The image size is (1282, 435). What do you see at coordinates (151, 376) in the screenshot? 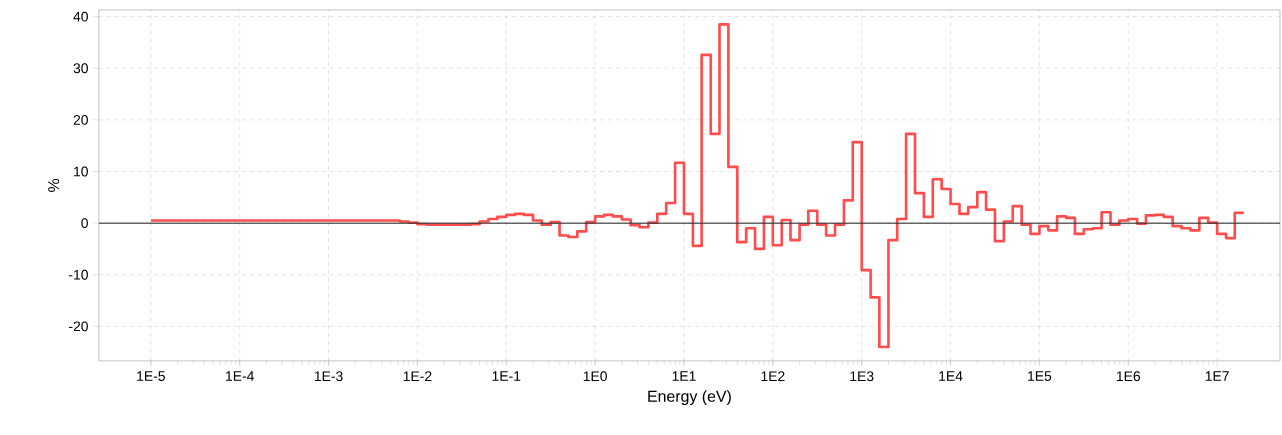
I see `x-tick-label: 1E-5` at bounding box center [151, 376].